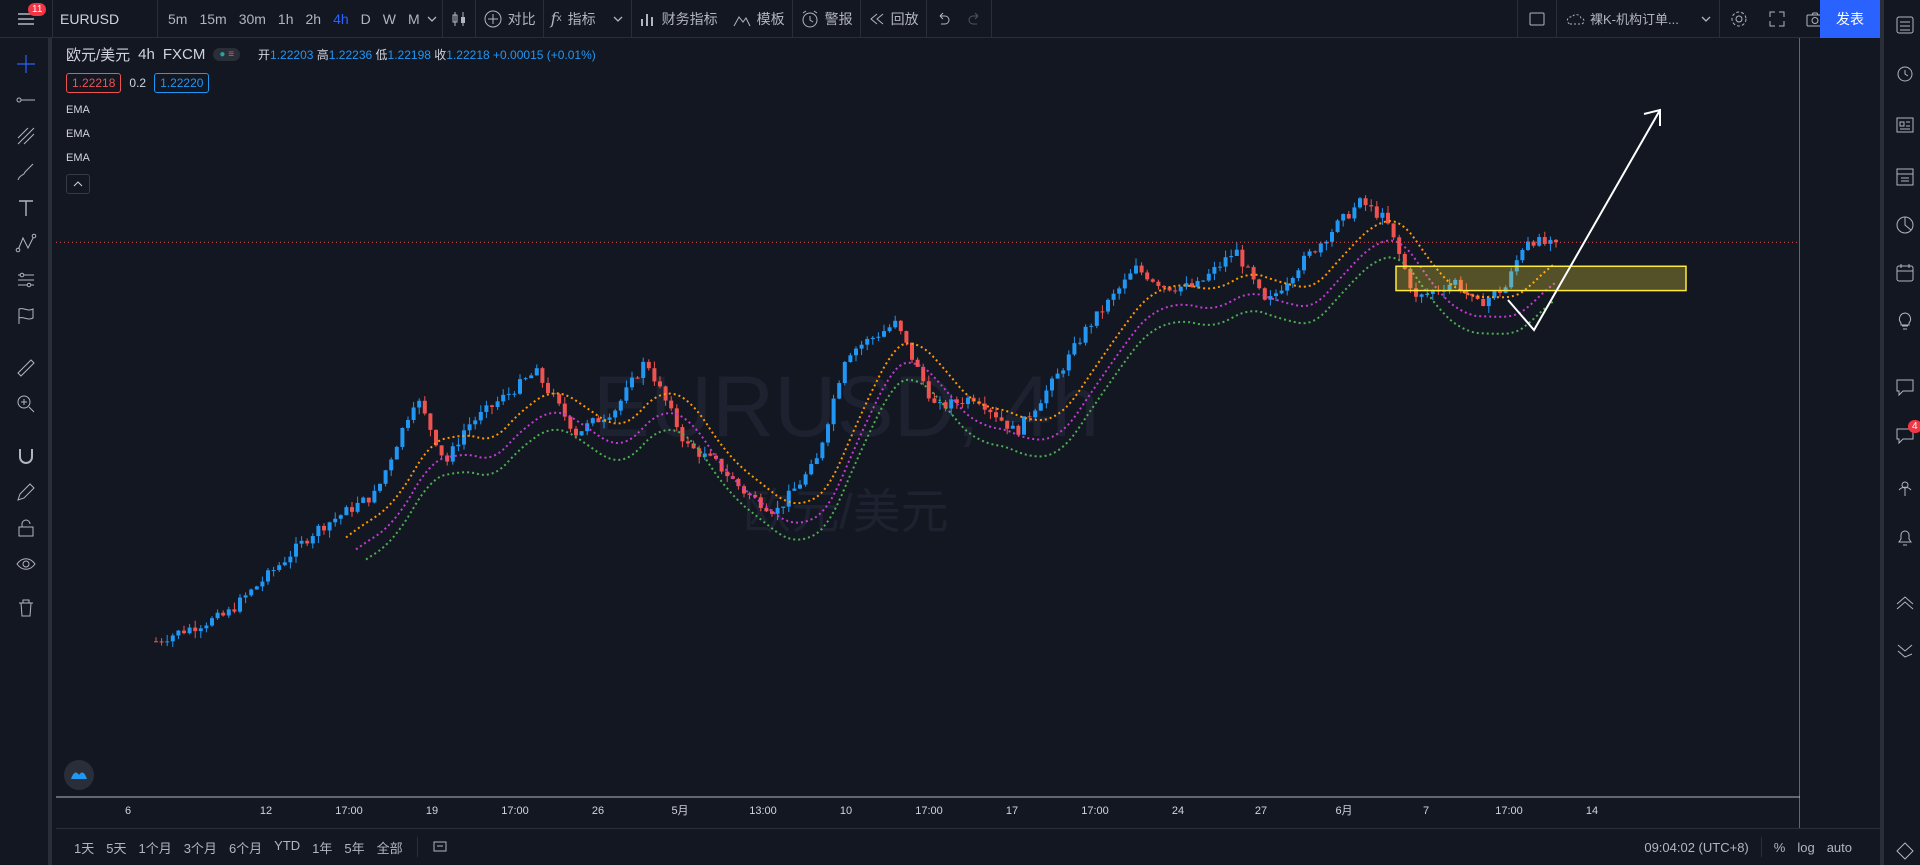 The width and height of the screenshot is (1920, 865). I want to click on log-scale-button: log, so click(1806, 847).